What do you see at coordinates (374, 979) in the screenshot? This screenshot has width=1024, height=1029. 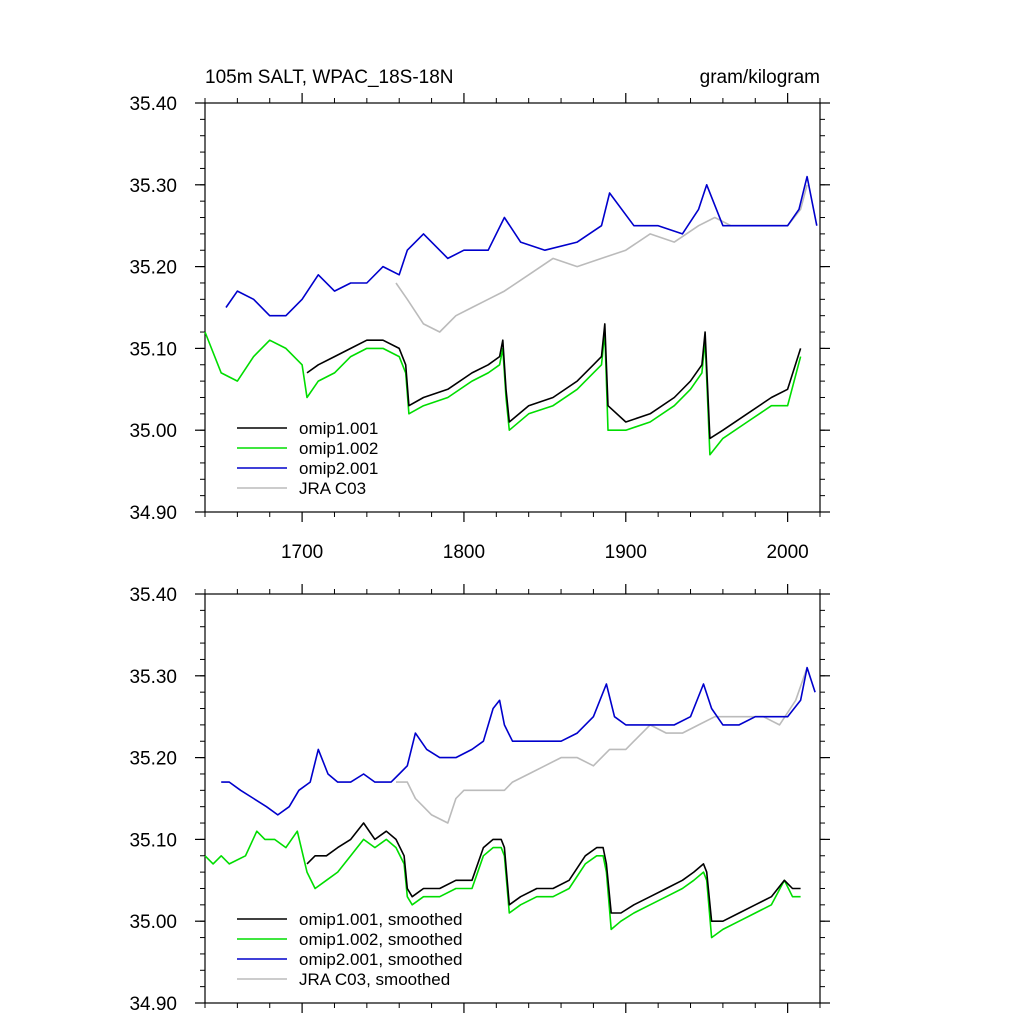 I see `legend-label: JRA C03, smoothed` at bounding box center [374, 979].